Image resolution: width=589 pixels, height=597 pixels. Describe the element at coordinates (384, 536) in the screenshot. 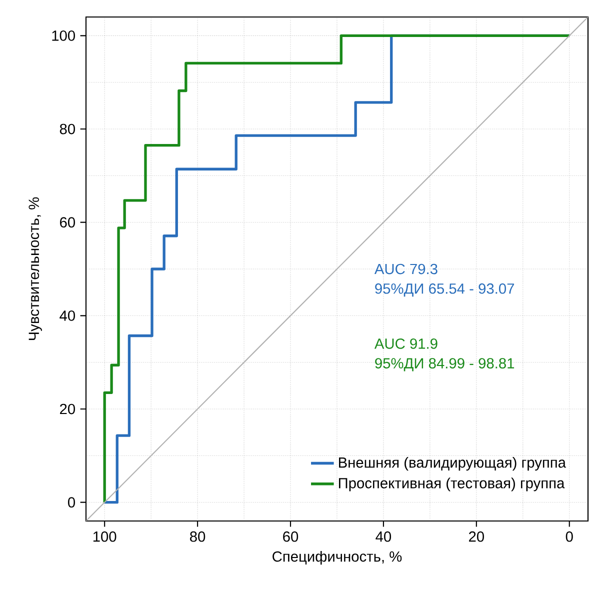

I see `x-tick-label: 40` at that location.